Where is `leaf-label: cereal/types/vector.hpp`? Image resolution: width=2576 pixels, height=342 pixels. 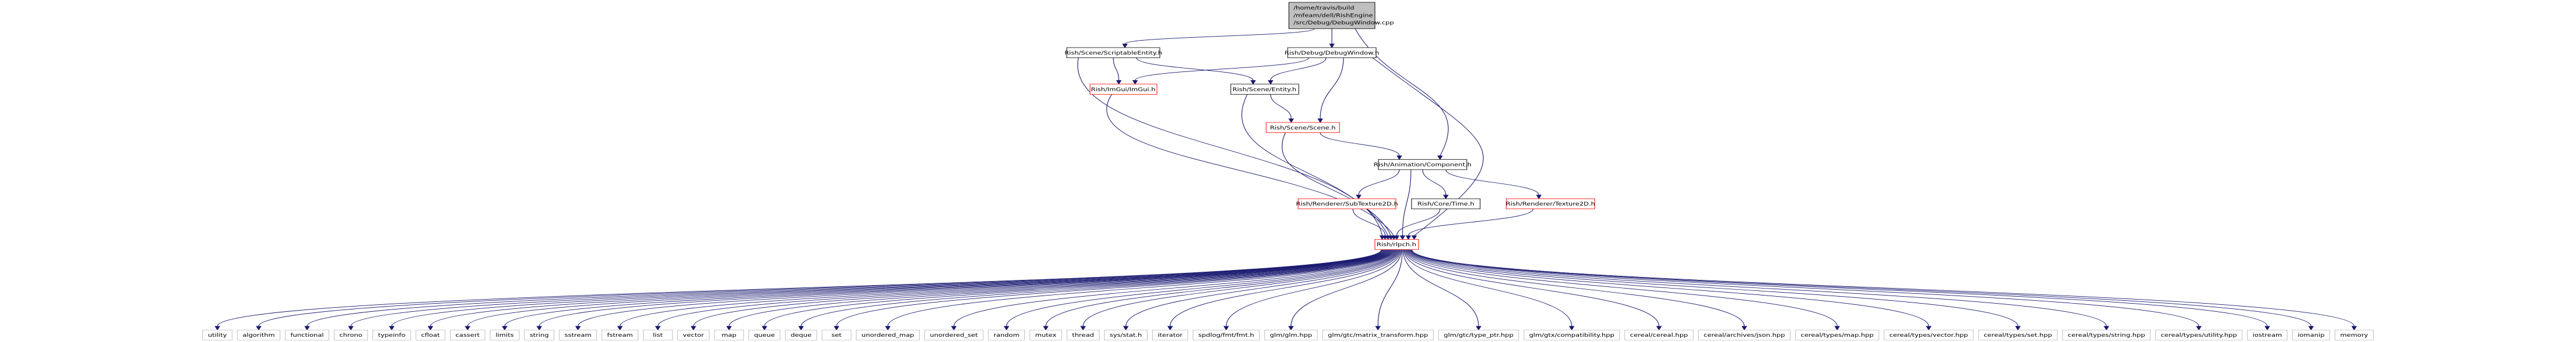
leaf-label: cereal/types/vector.hpp is located at coordinates (1928, 335).